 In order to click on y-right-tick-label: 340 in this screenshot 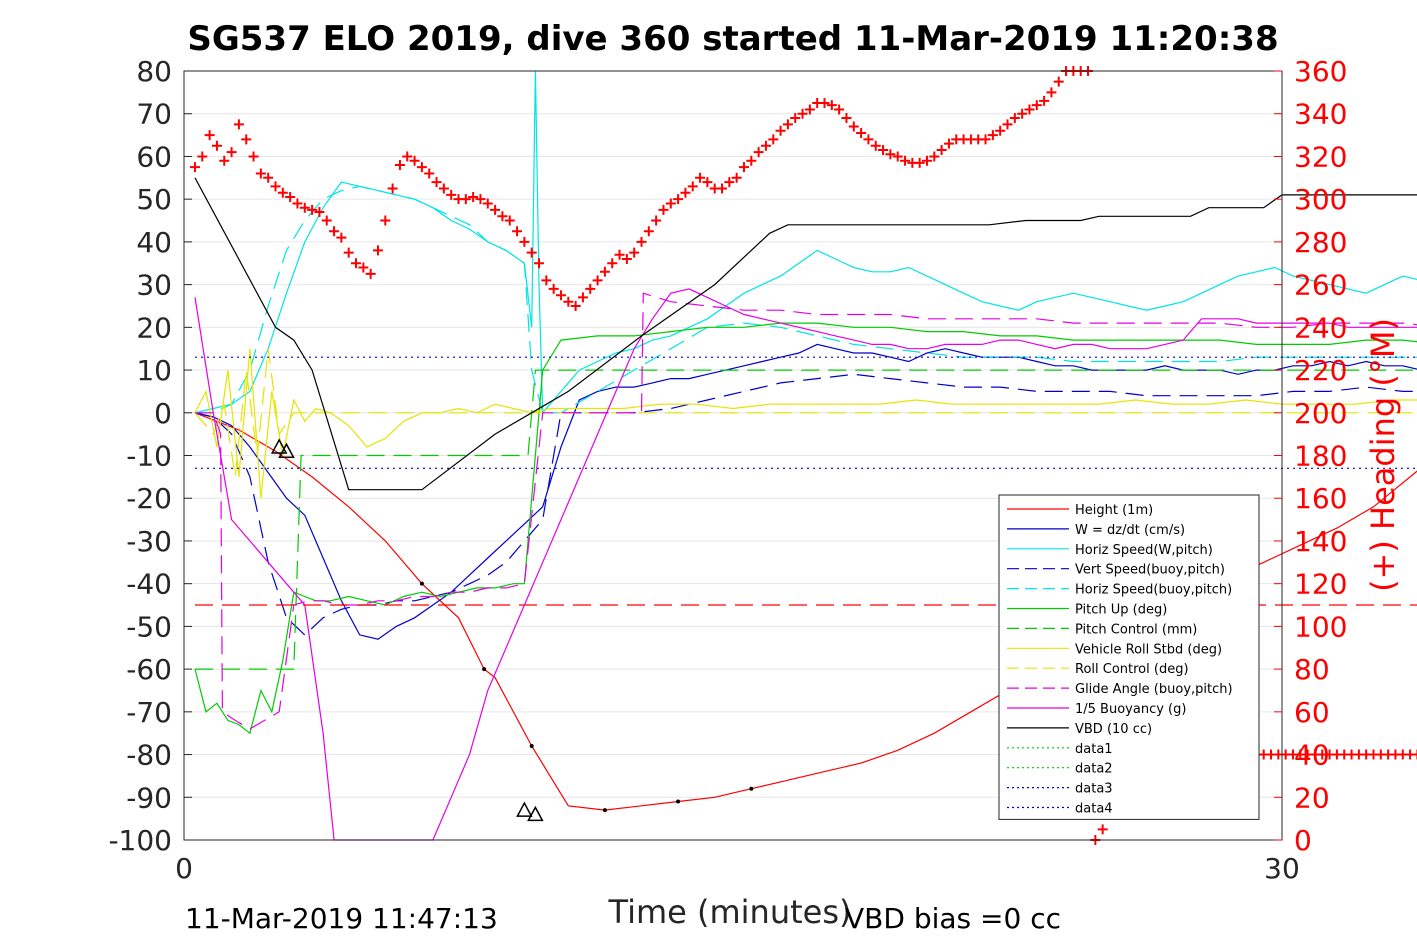, I will do `click(1320, 114)`.